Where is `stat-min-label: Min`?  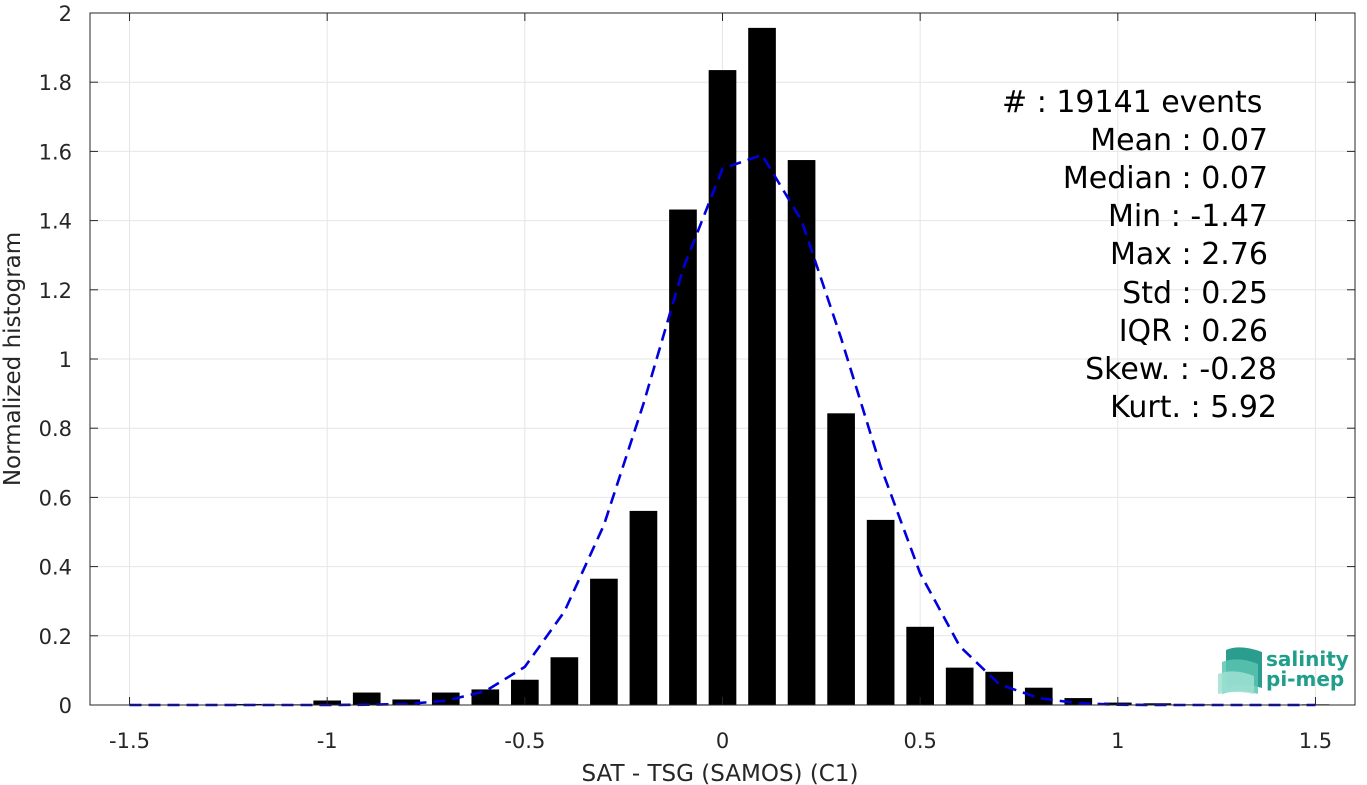
stat-min-label: Min is located at coordinates (1139, 216).